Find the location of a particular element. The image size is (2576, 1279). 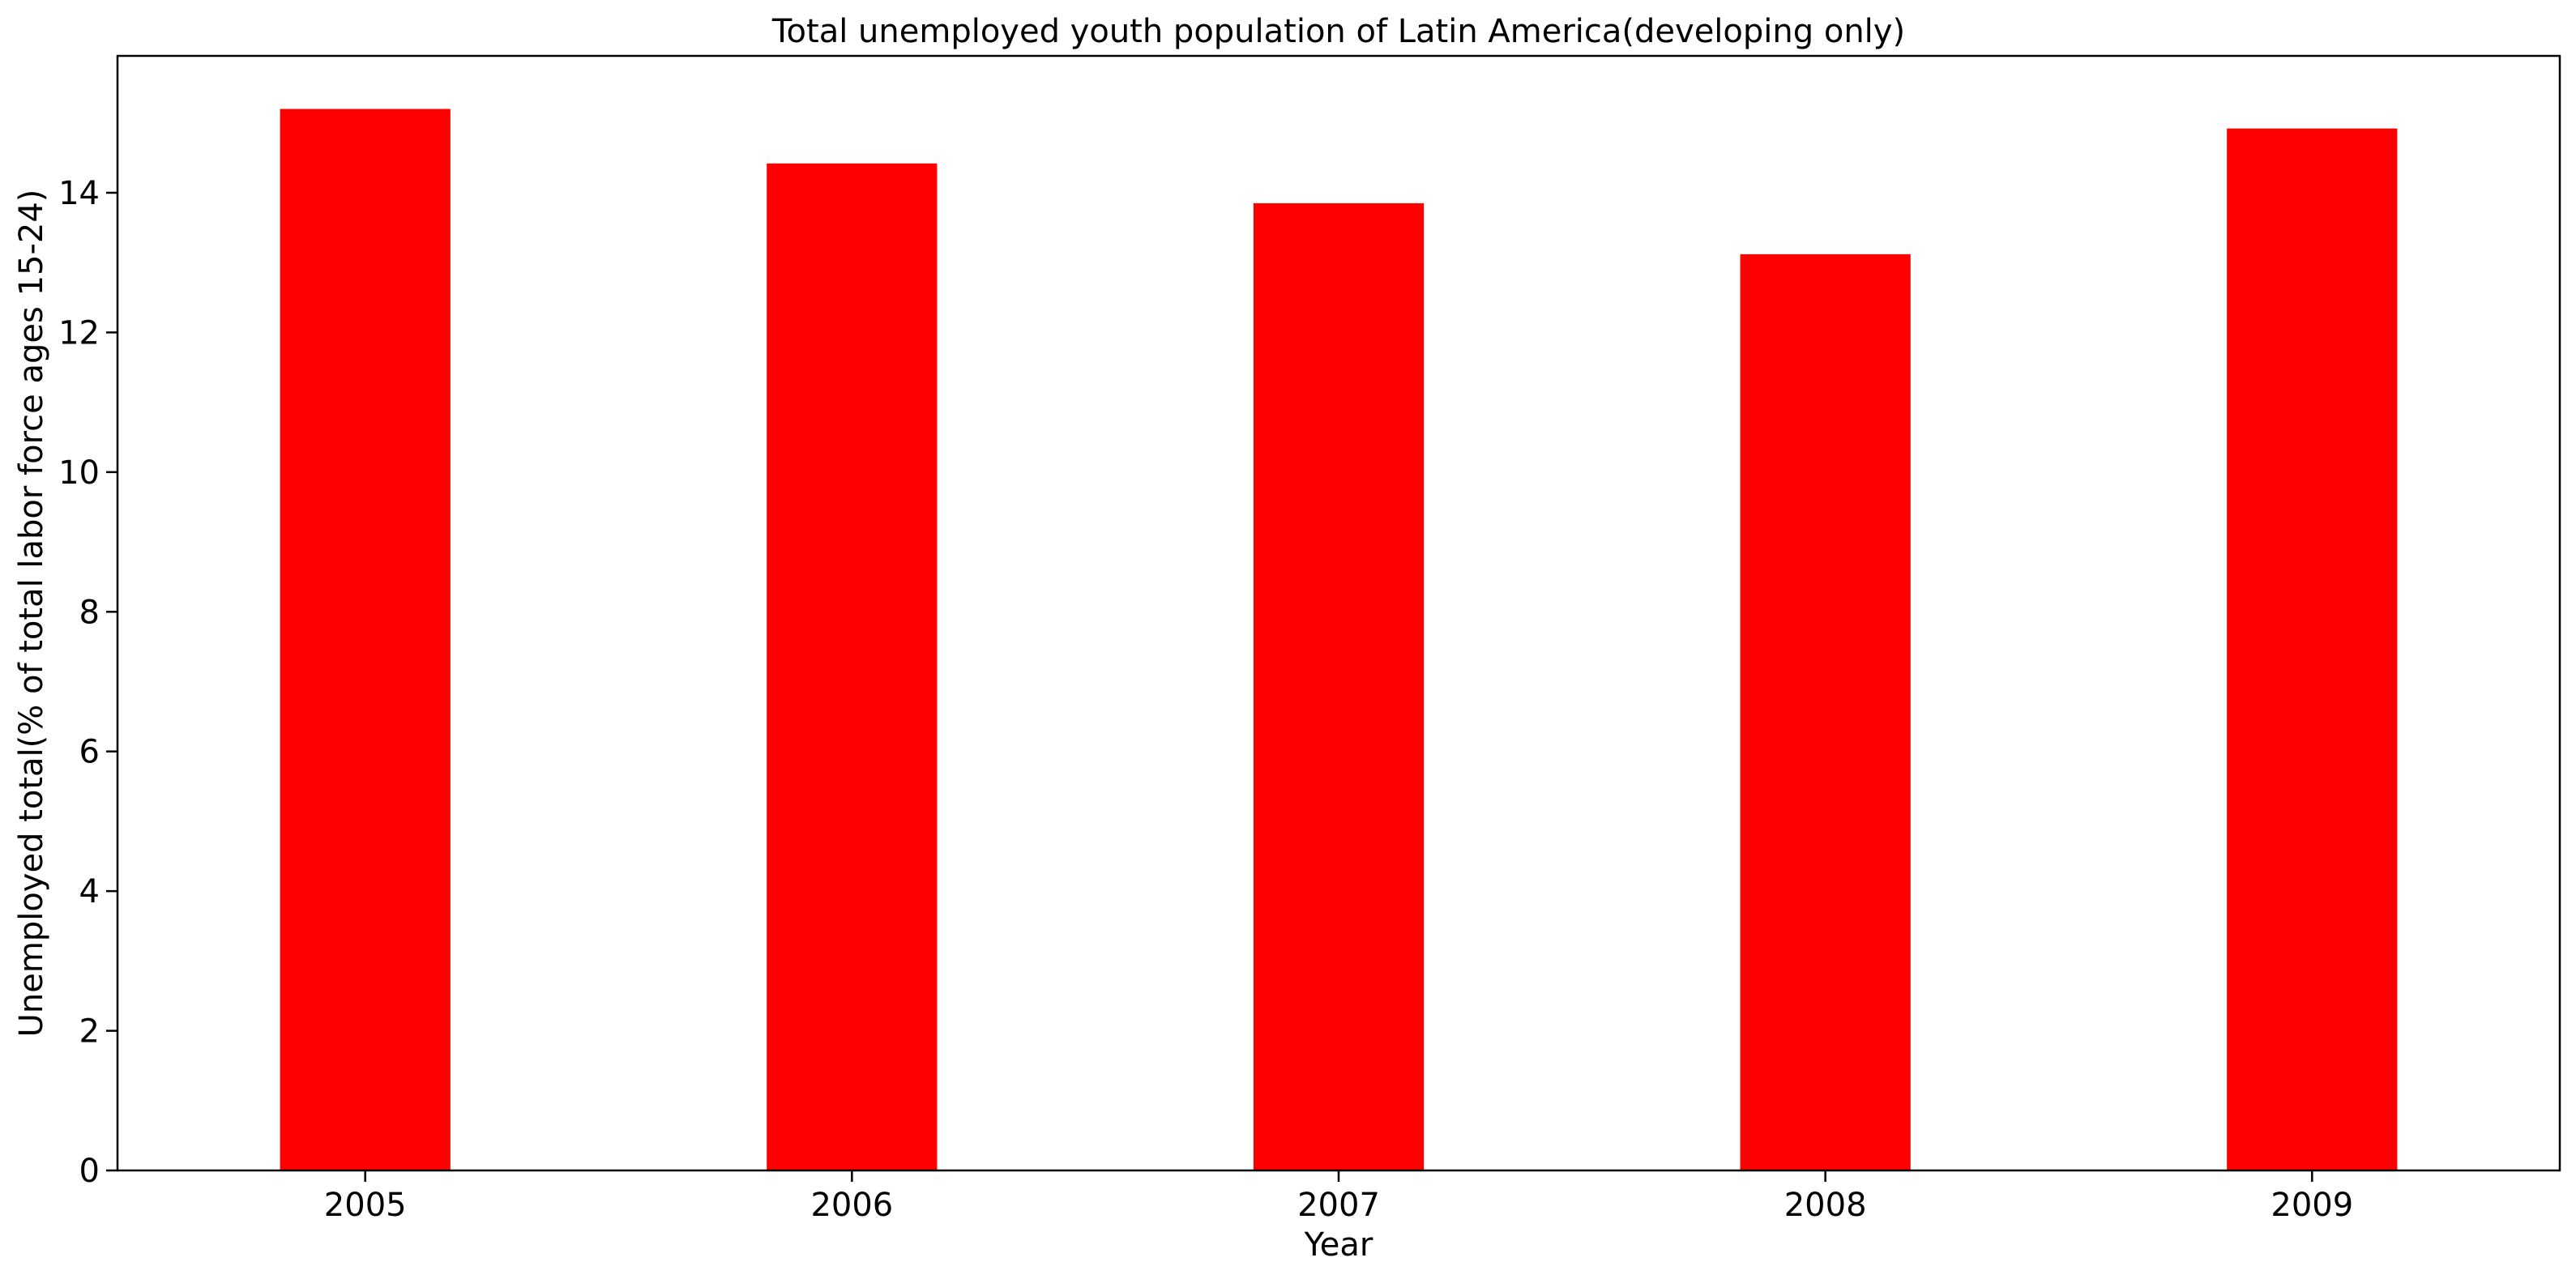

y-tick-label: 10 is located at coordinates (79, 473).